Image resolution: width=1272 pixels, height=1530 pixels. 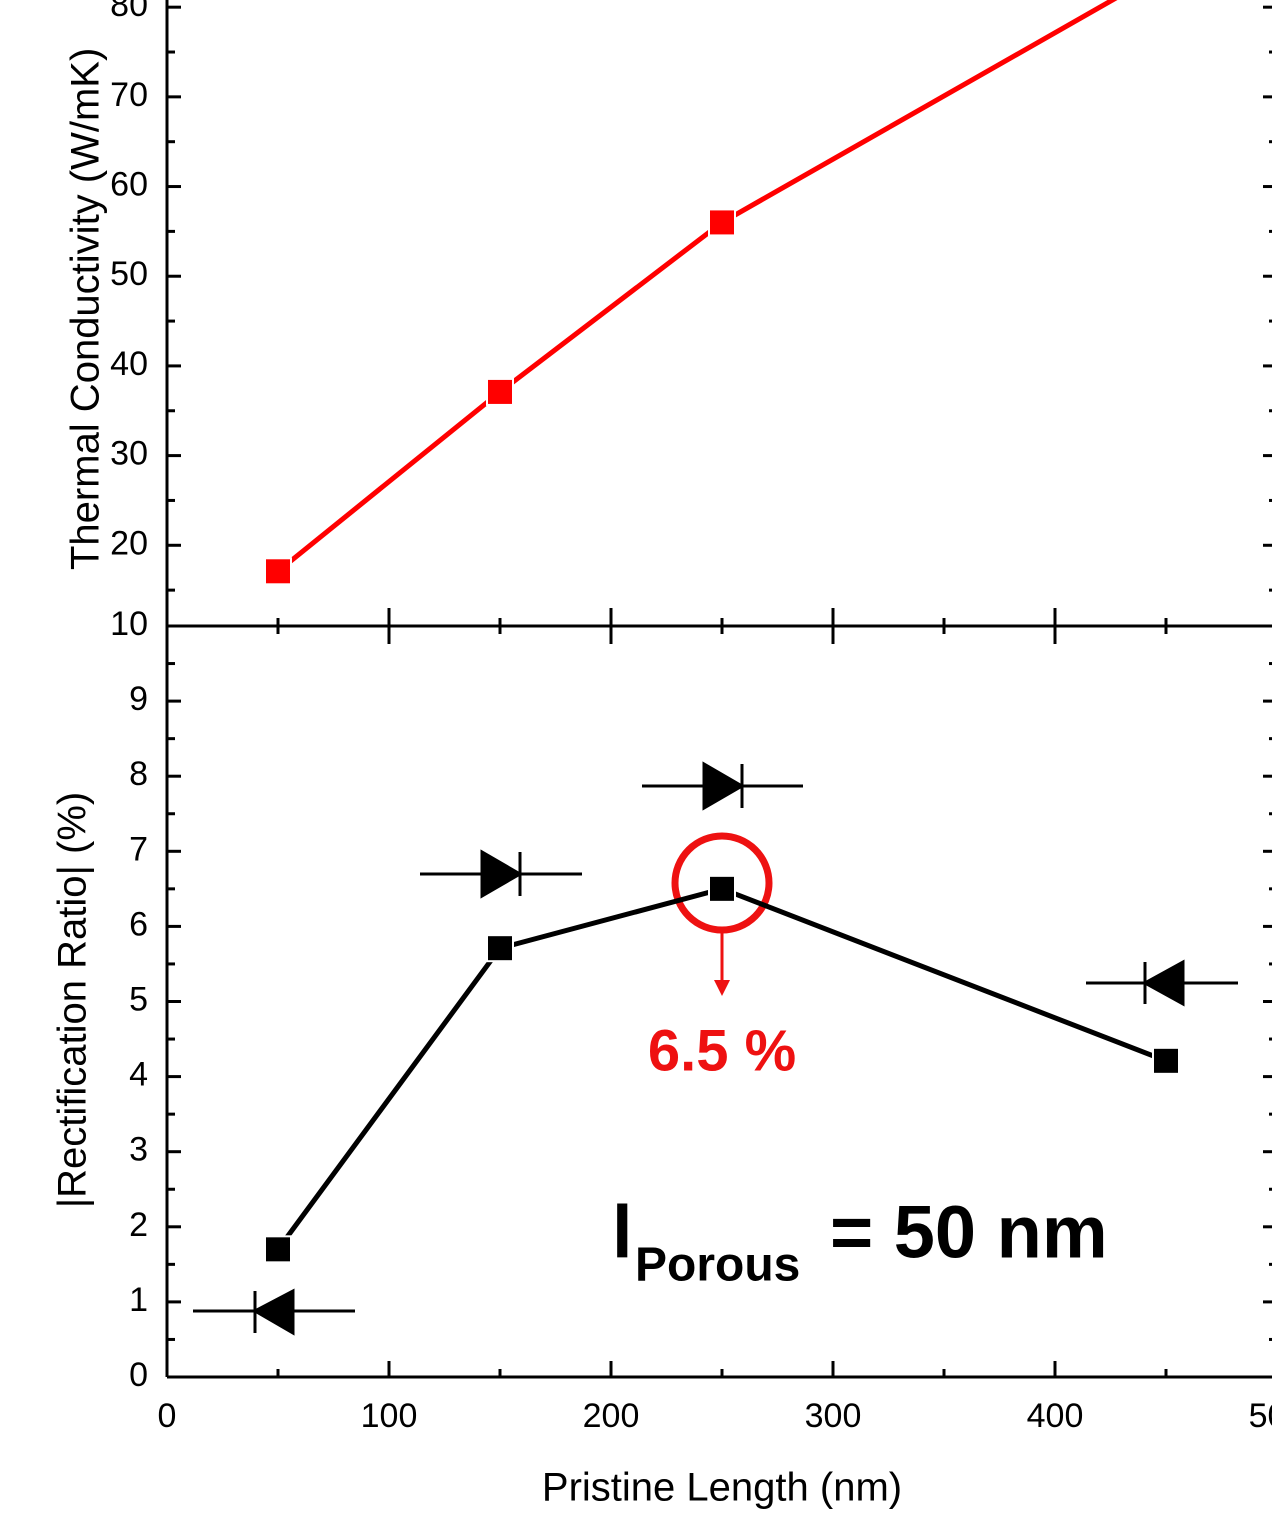 I want to click on y-tick-label: 4, so click(x=138, y=1075).